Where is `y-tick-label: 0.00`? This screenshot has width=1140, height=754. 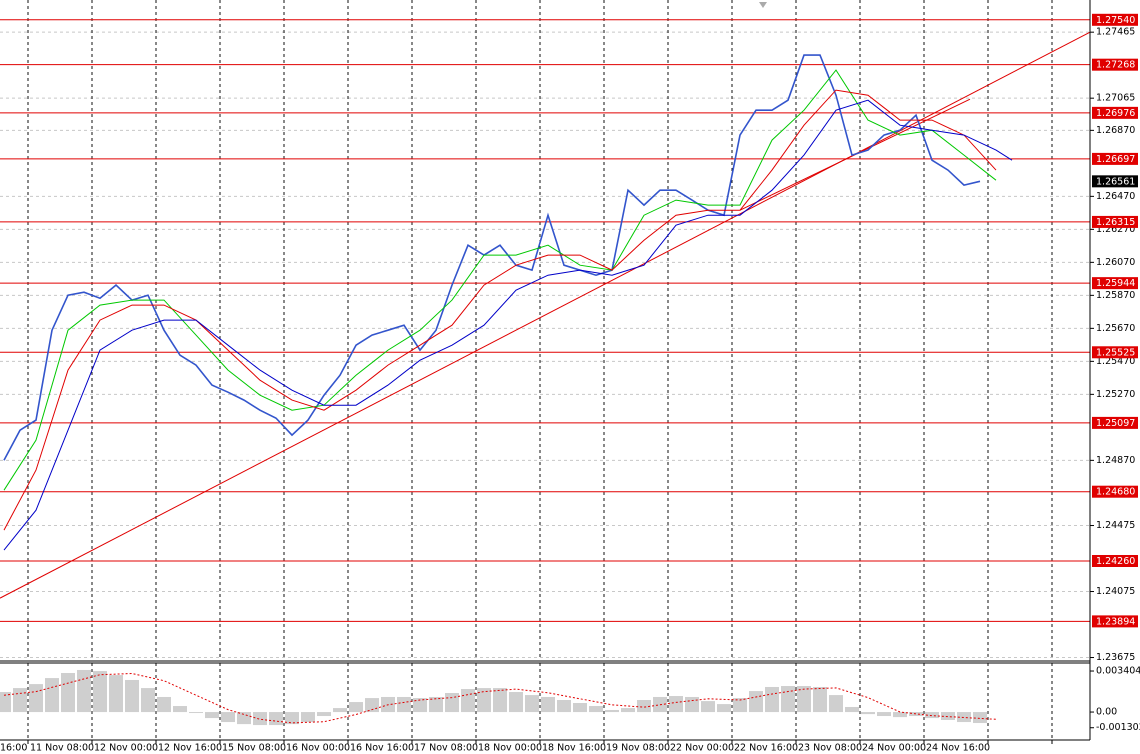
y-tick-label: 0.00 is located at coordinates (1106, 712).